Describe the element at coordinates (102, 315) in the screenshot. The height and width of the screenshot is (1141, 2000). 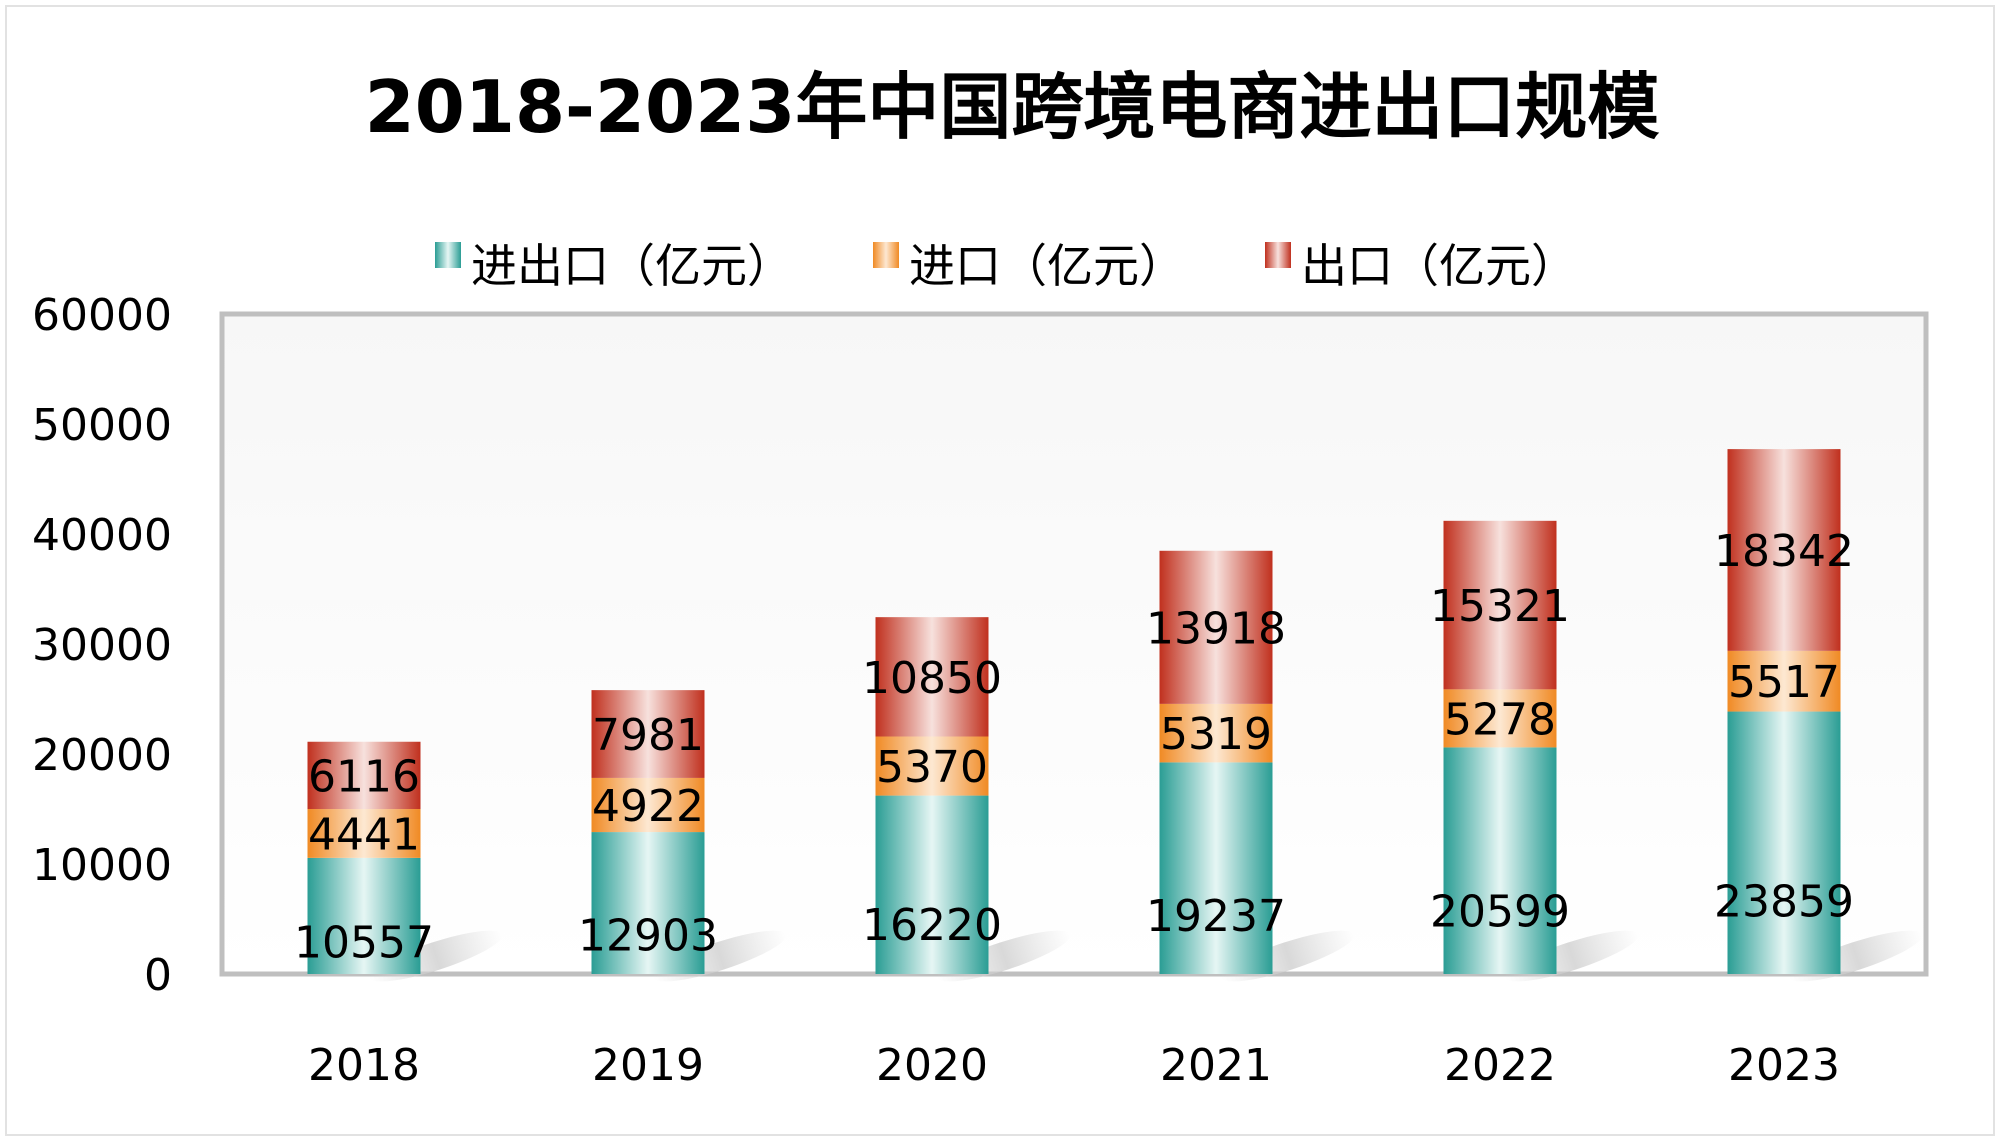
I see `y-tick-label: 60000` at that location.